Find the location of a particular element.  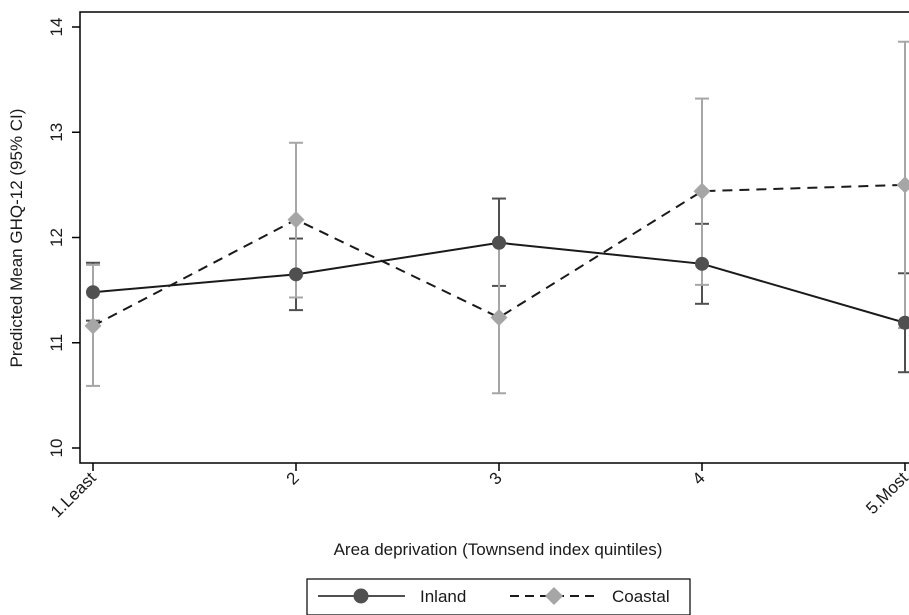

legend-inland-marker is located at coordinates (361, 596).